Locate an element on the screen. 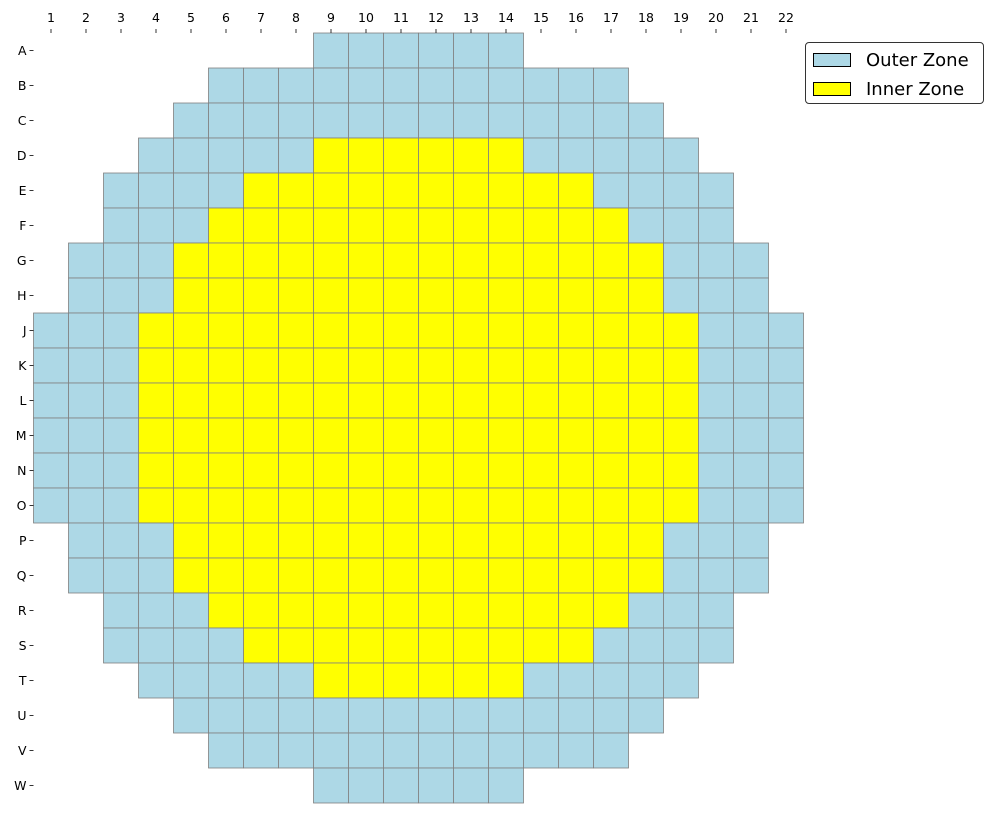 The image size is (996, 813). cell-P13-inner is located at coordinates (471, 540).